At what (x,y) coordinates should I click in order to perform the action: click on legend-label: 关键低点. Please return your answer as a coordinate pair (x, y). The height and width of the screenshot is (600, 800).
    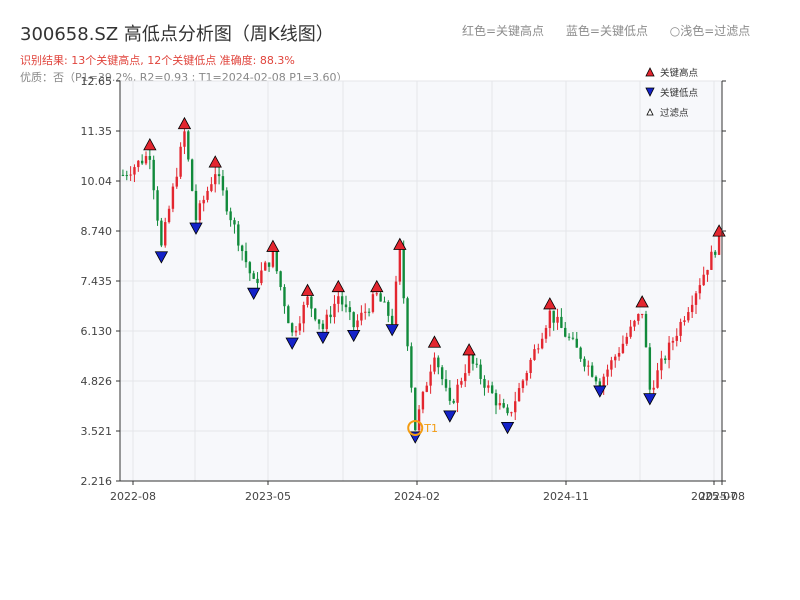
    Looking at the image, I should click on (679, 93).